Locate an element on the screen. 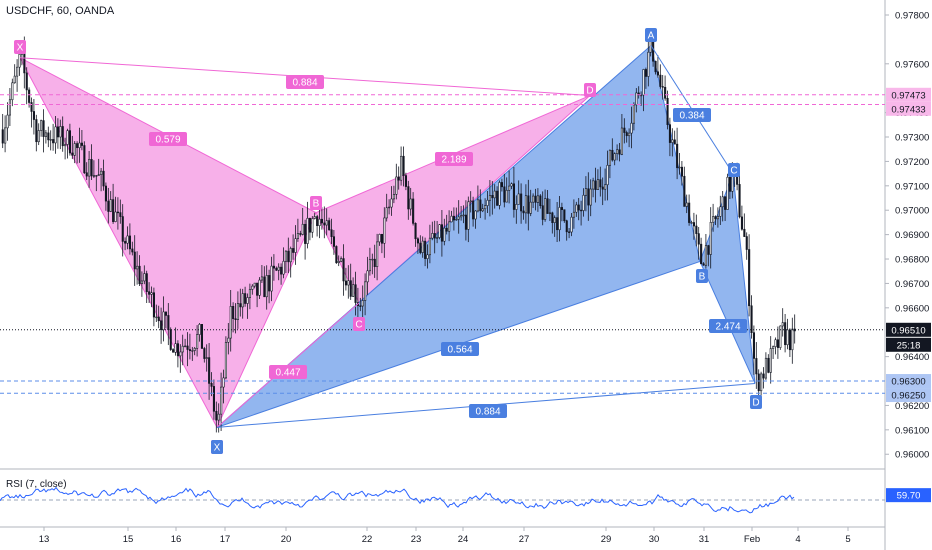 Image resolution: width=932 pixels, height=550 pixels. blue-point-x: X is located at coordinates (217, 447).